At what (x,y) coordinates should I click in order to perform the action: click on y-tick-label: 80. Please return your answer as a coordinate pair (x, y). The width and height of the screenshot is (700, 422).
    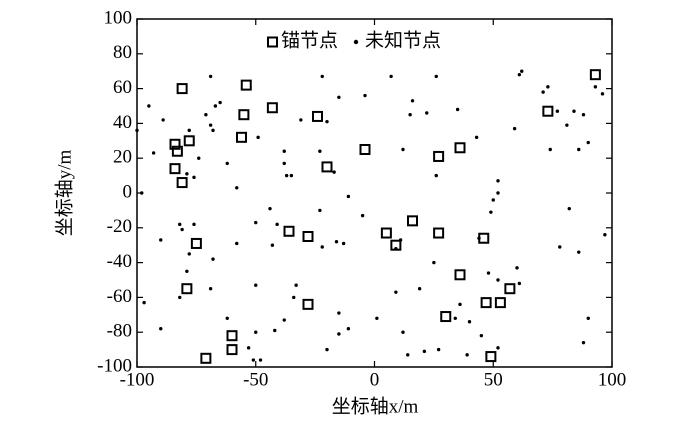
    Looking at the image, I should click on (122, 52).